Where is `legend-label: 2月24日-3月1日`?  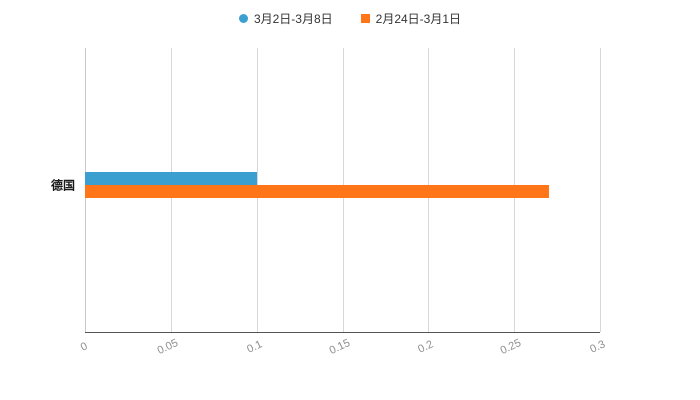 legend-label: 2月24日-3月1日 is located at coordinates (418, 18).